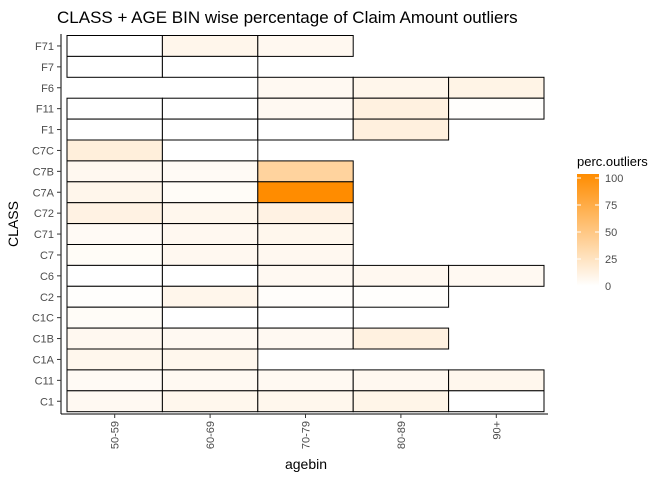  Describe the element at coordinates (43, 319) in the screenshot. I see `y-tick-label: C1C` at that location.